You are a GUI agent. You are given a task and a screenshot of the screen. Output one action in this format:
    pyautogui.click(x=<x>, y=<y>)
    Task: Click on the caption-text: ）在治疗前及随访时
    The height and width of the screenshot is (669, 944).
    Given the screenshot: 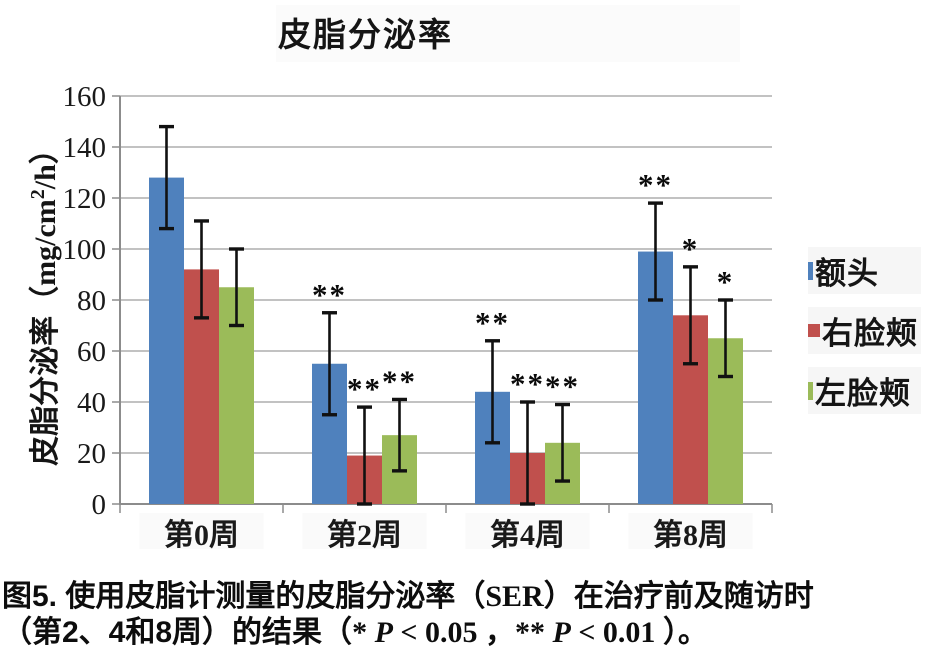 What is the action you would take?
    pyautogui.click(x=678, y=596)
    